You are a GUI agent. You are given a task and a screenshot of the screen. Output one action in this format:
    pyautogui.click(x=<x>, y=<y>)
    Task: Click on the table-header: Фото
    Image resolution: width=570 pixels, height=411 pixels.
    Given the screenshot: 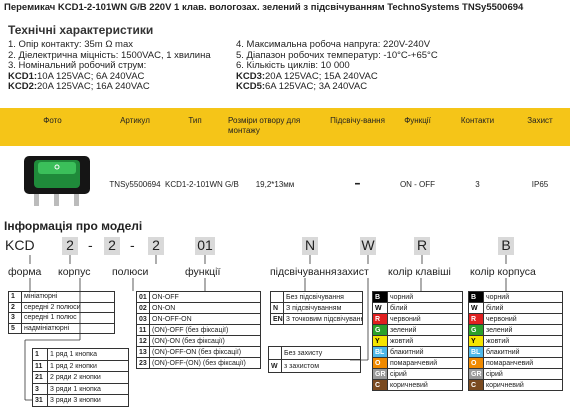 What is the action you would take?
    pyautogui.click(x=52, y=120)
    